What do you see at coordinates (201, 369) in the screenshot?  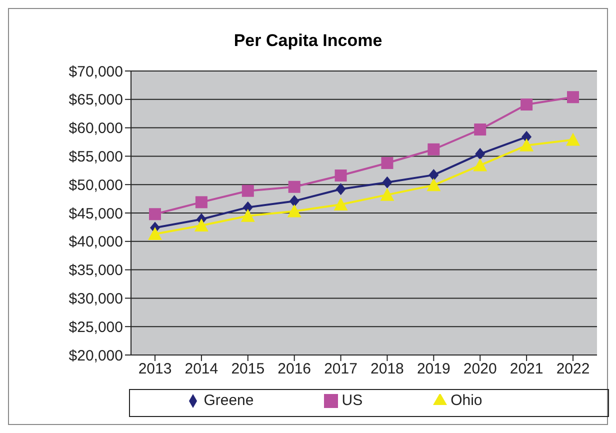 I see `x-tick-label: 2014` at bounding box center [201, 369].